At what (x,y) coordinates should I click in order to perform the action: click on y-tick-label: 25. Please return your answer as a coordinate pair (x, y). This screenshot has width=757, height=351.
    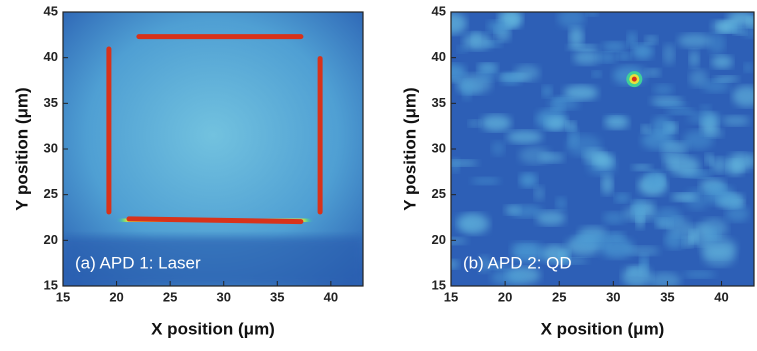
    Looking at the image, I should click on (439, 193).